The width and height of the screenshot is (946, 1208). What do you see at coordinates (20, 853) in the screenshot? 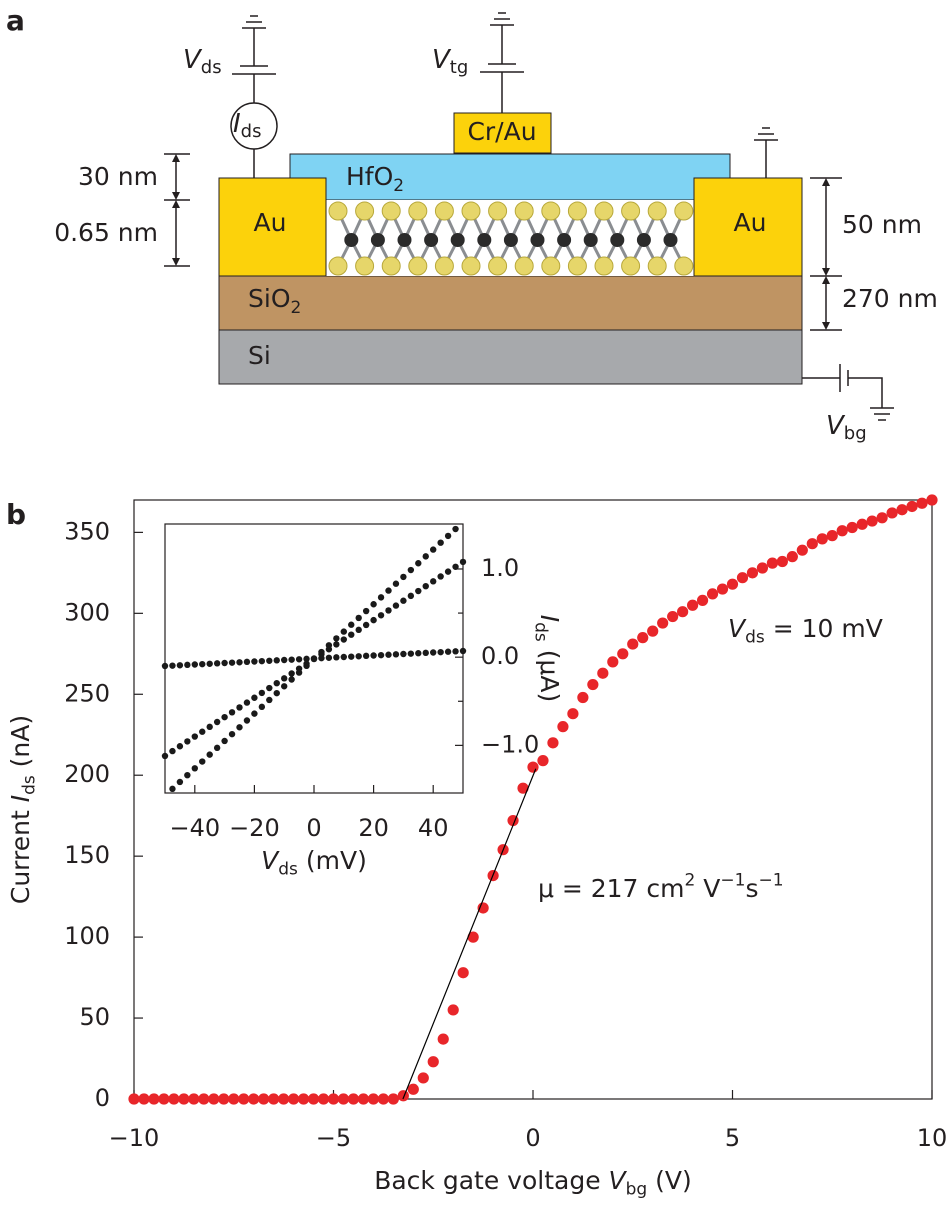
I see `text-part: Current` at bounding box center [20, 853].